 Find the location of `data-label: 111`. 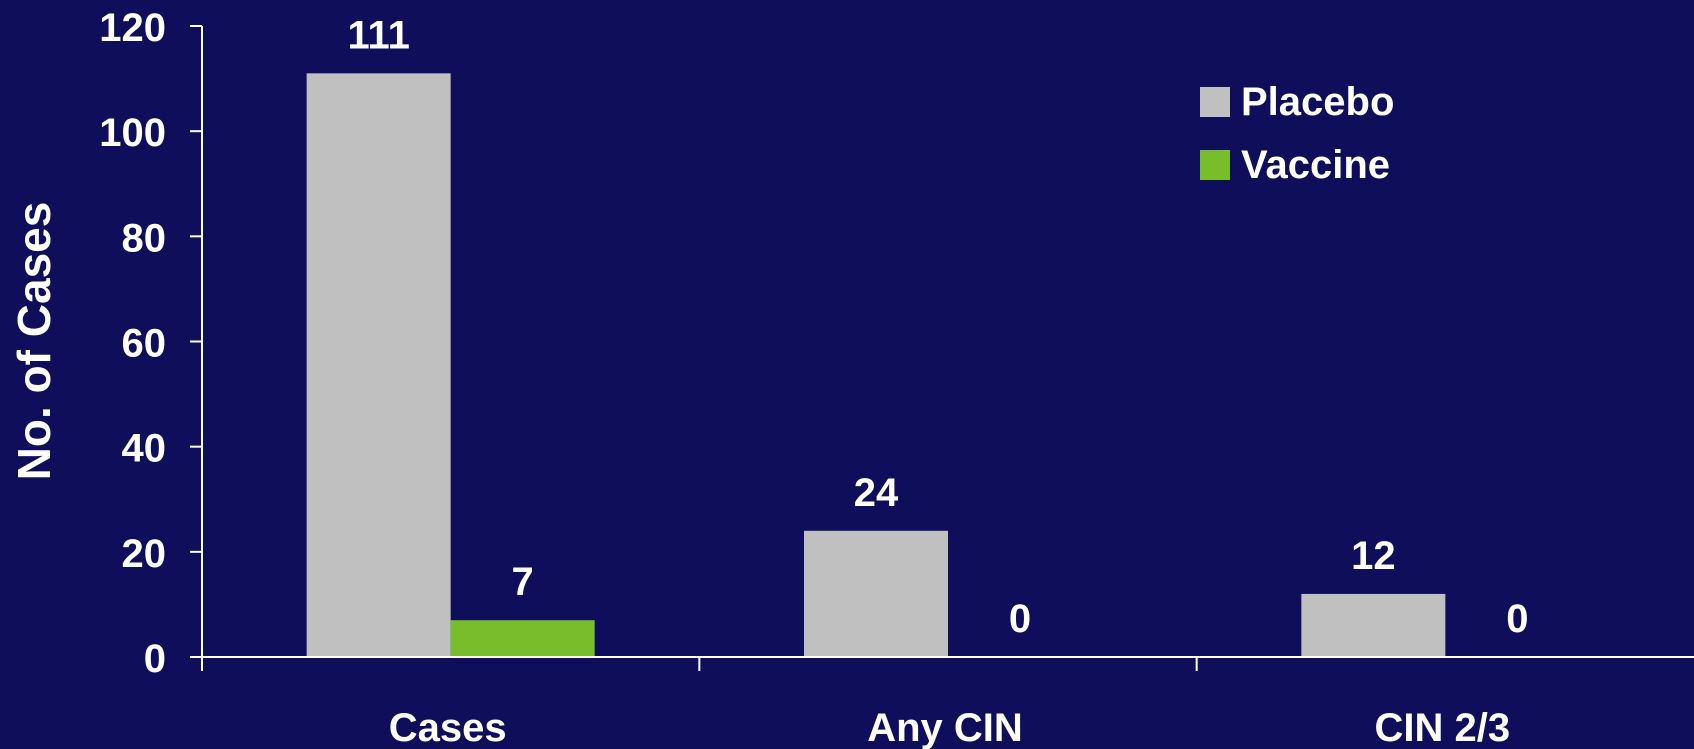

data-label: 111 is located at coordinates (379, 35).